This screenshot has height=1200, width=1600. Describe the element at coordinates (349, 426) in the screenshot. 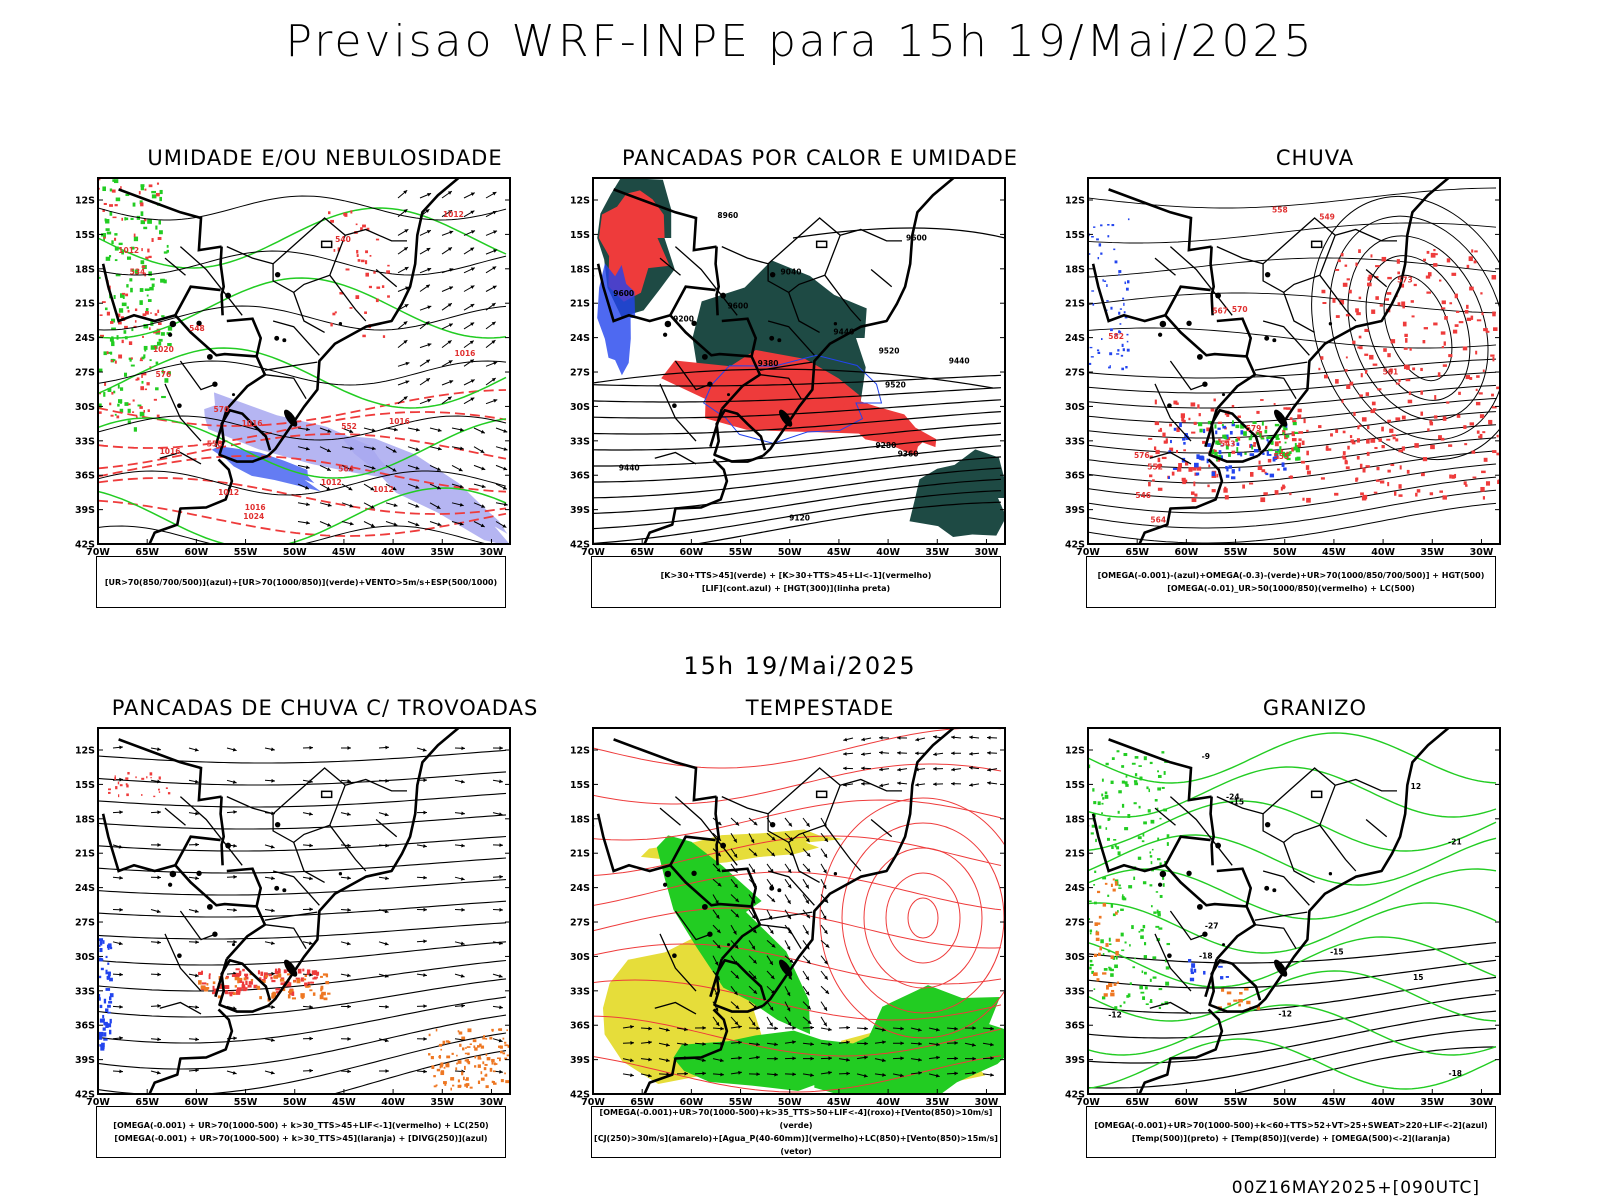

I see `contour-label: 552` at that location.